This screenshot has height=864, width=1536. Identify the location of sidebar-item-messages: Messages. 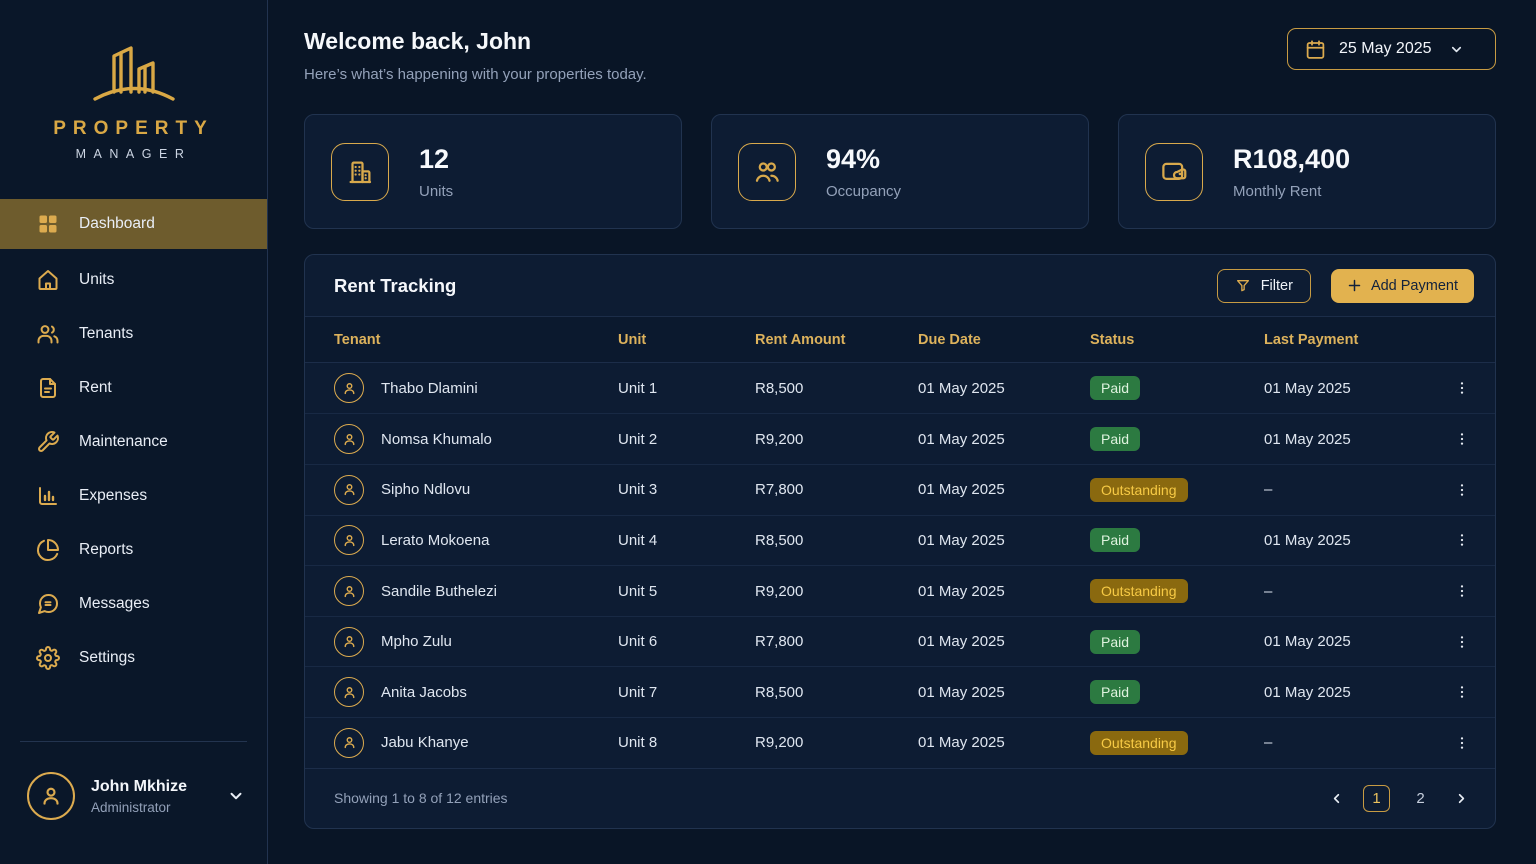
(133, 604).